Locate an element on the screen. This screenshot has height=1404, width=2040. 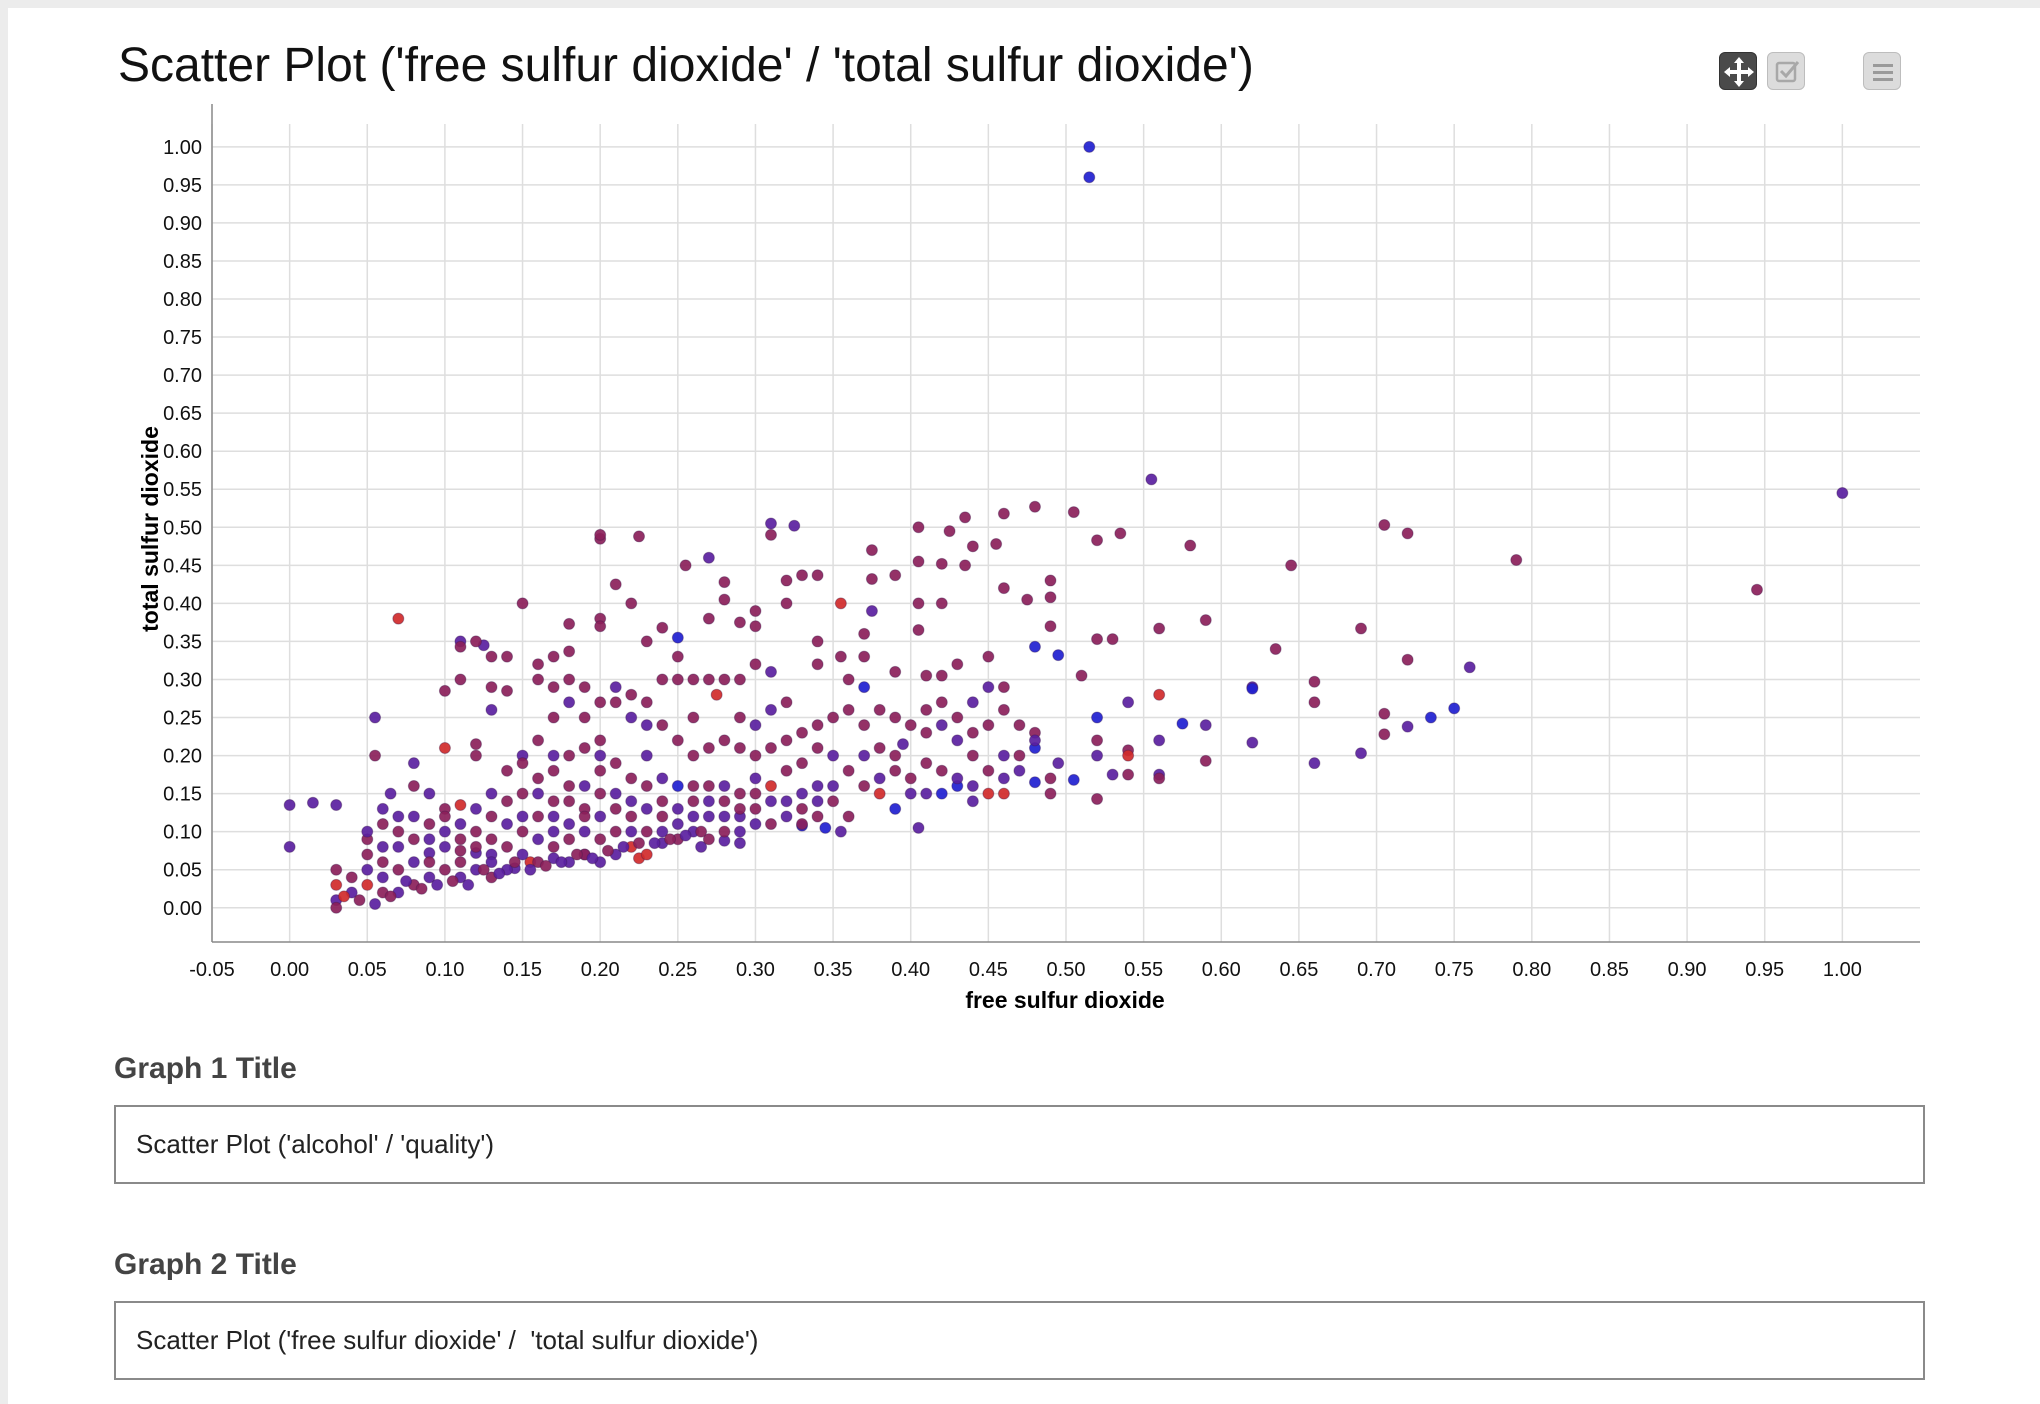
y-tick-label: 0.85 is located at coordinates (182, 262).